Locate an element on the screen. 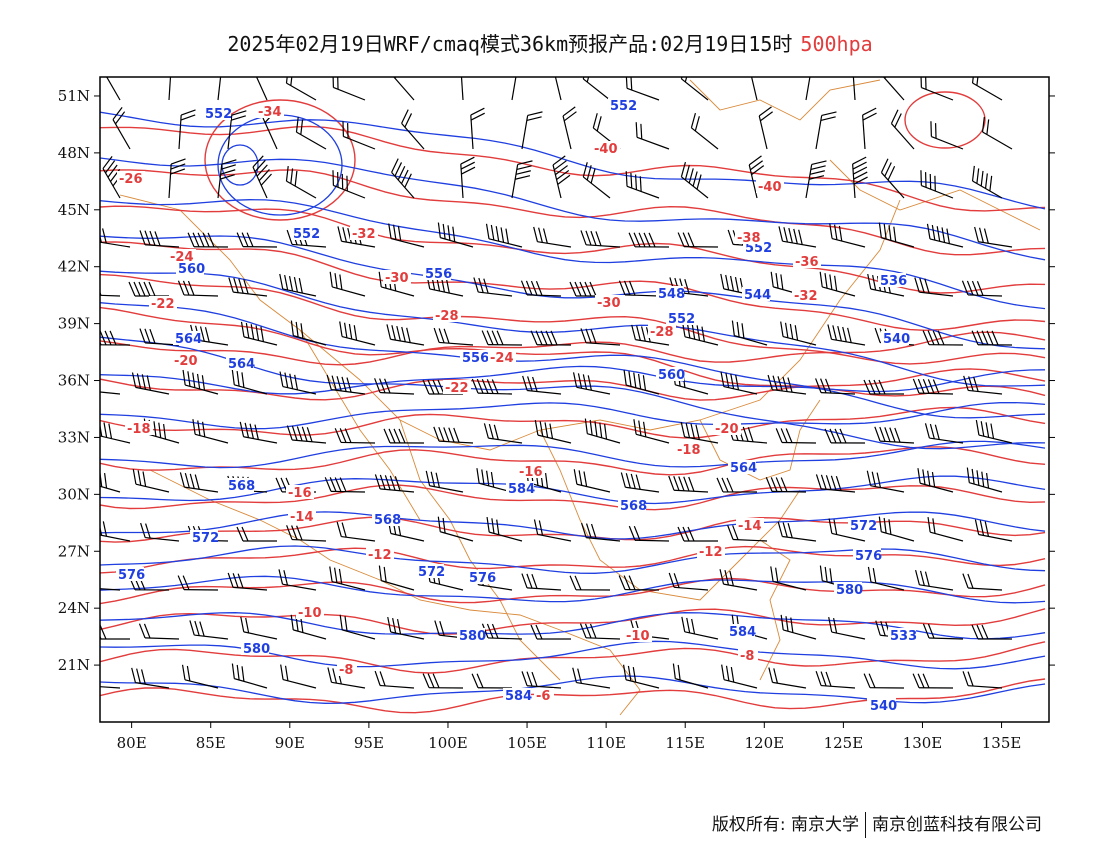 The width and height of the screenshot is (1100, 850). height-label: 572 is located at coordinates (863, 526).